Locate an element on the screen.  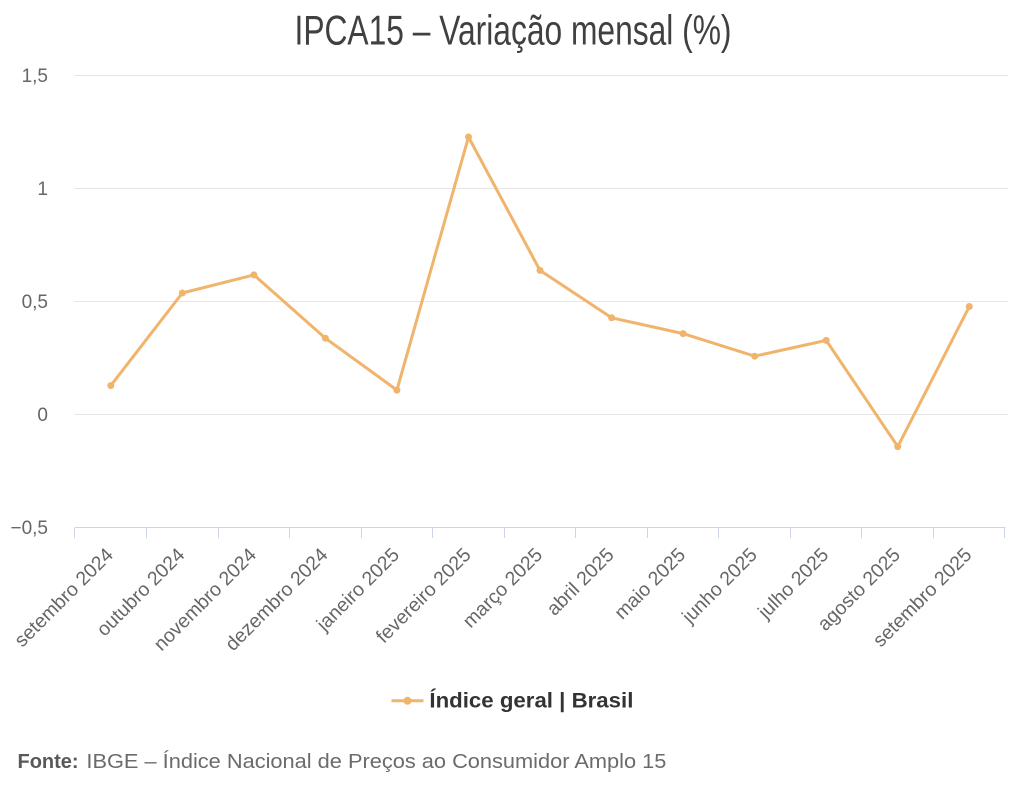
svg-text: 0 is located at coordinates (42, 415).